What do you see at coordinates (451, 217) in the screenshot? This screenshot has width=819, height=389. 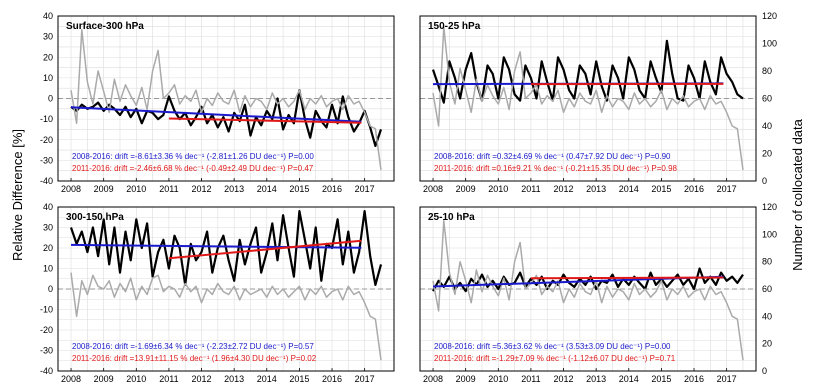 I see `panel-title: 25-10 hPa` at bounding box center [451, 217].